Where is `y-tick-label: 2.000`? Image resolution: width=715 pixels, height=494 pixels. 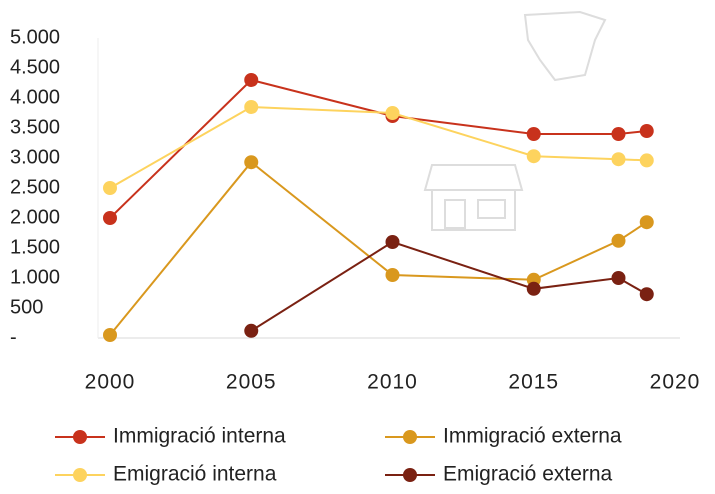
y-tick-label: 2.000 is located at coordinates (35, 217).